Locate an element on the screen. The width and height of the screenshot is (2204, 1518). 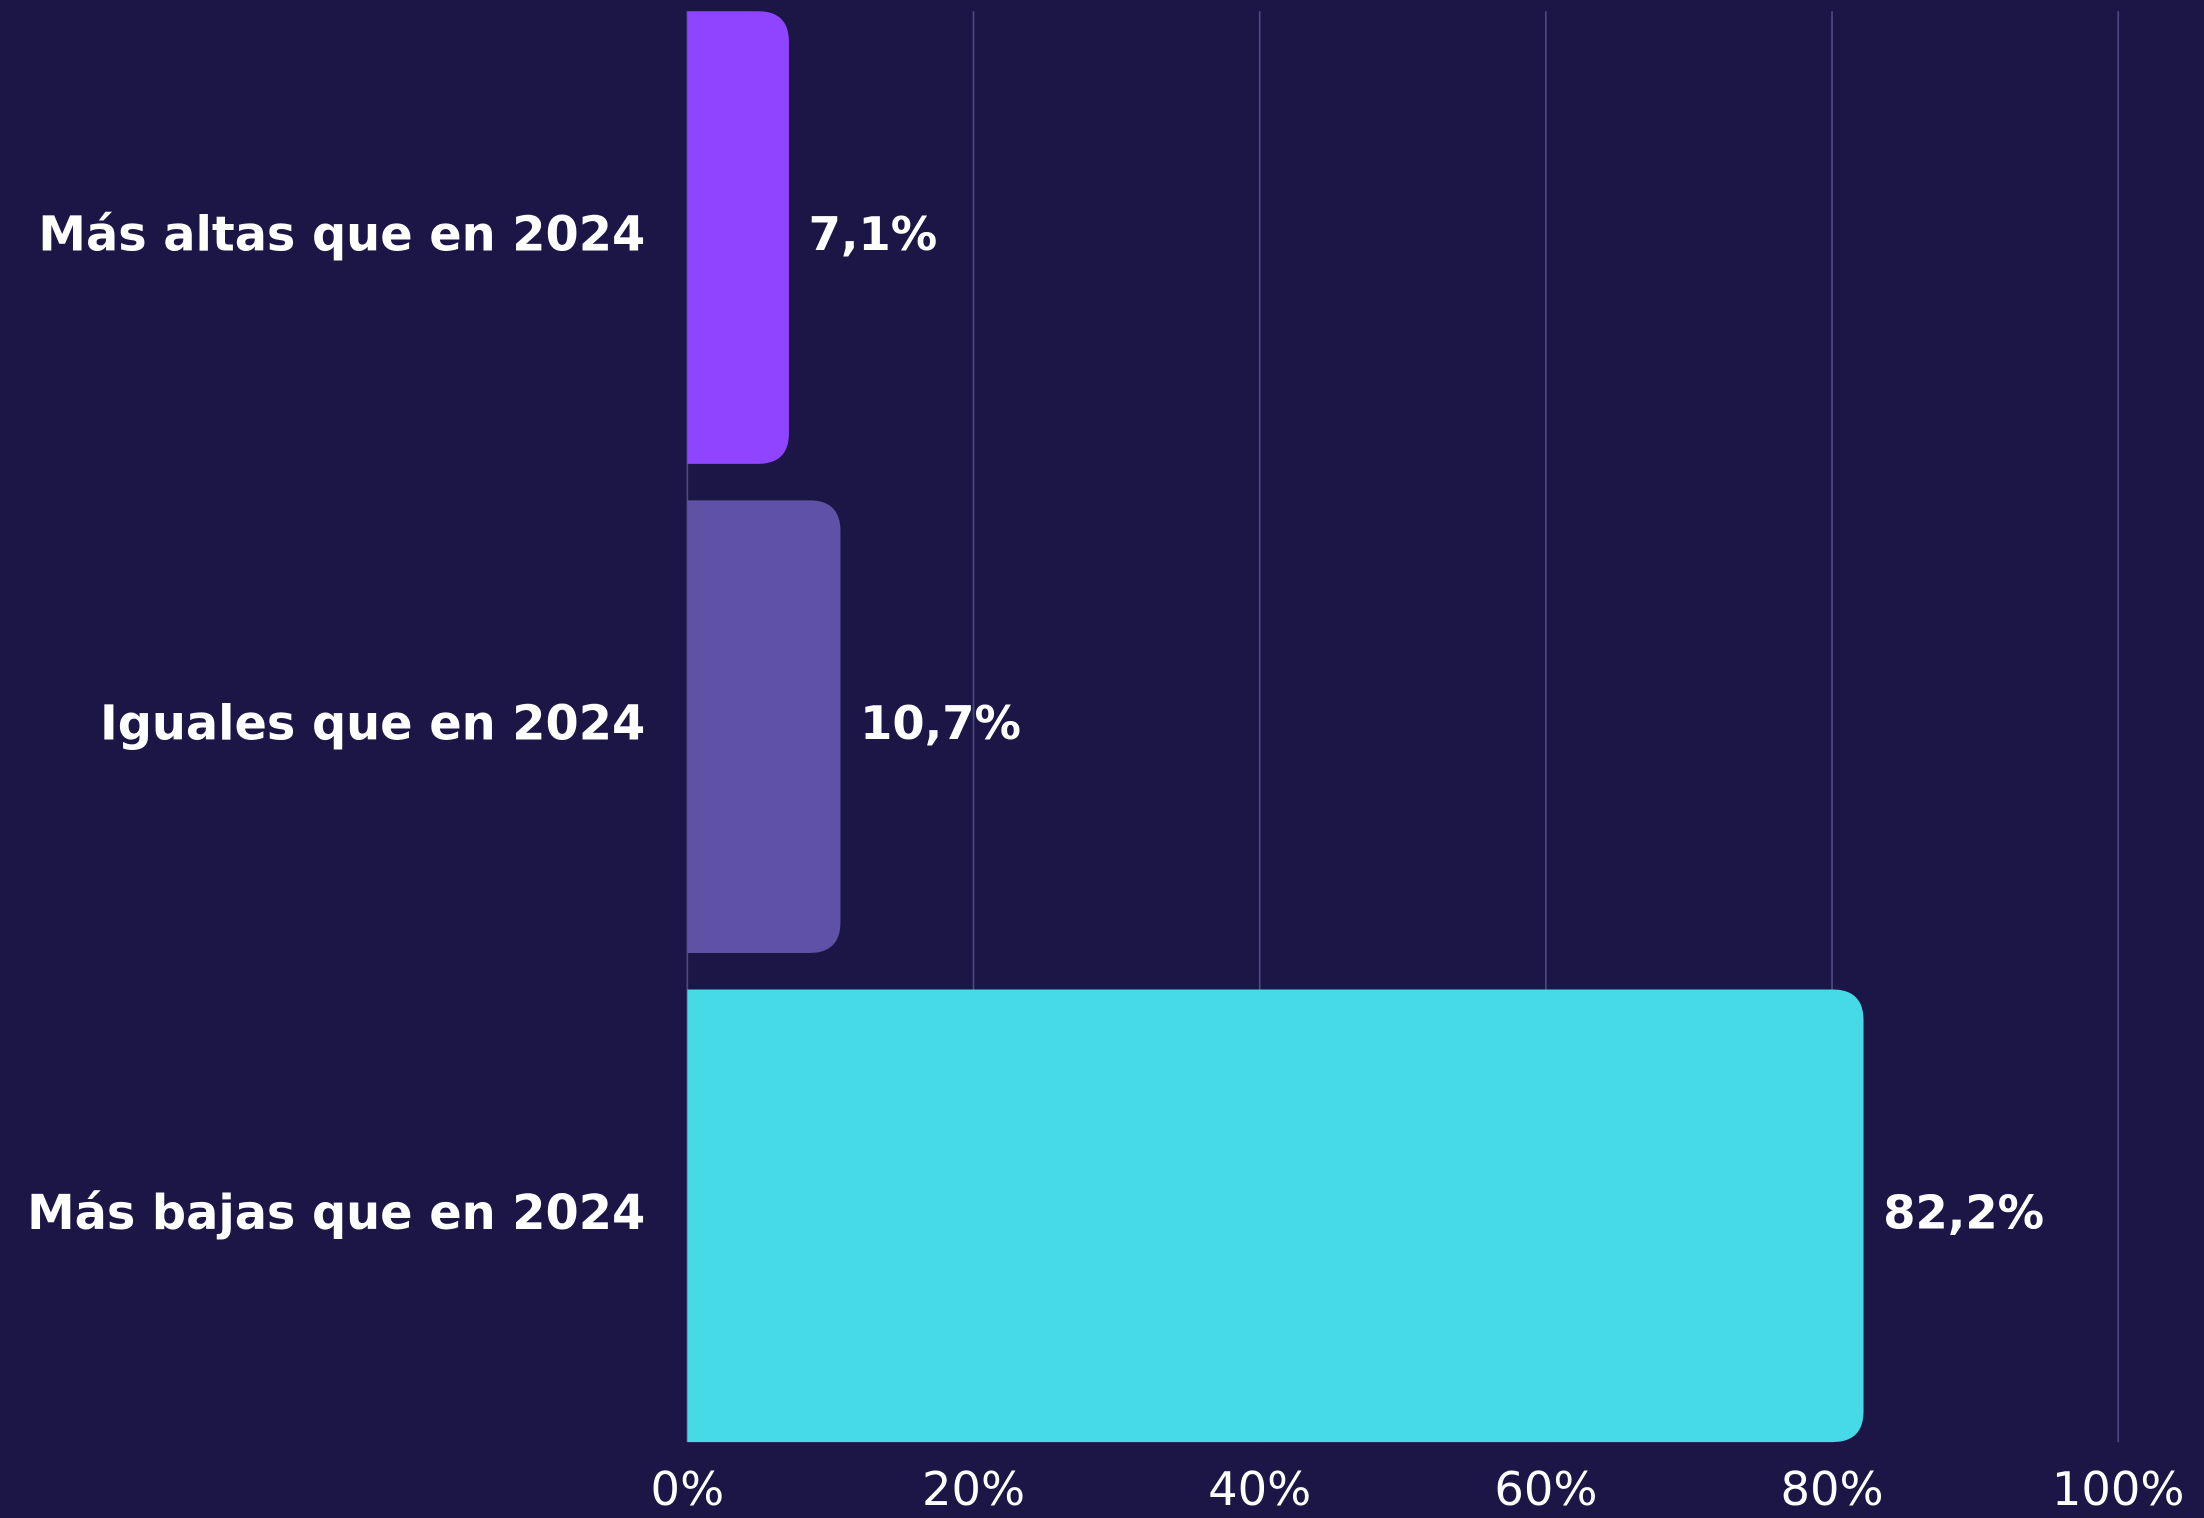
value-label: 7,1% is located at coordinates (873, 234).